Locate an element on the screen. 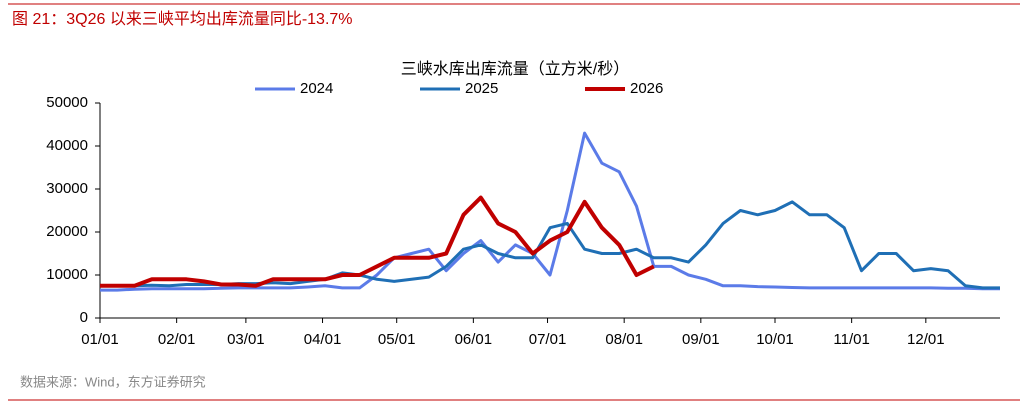 This screenshot has width=1027, height=411. x-tick-label: 06/01 is located at coordinates (474, 339).